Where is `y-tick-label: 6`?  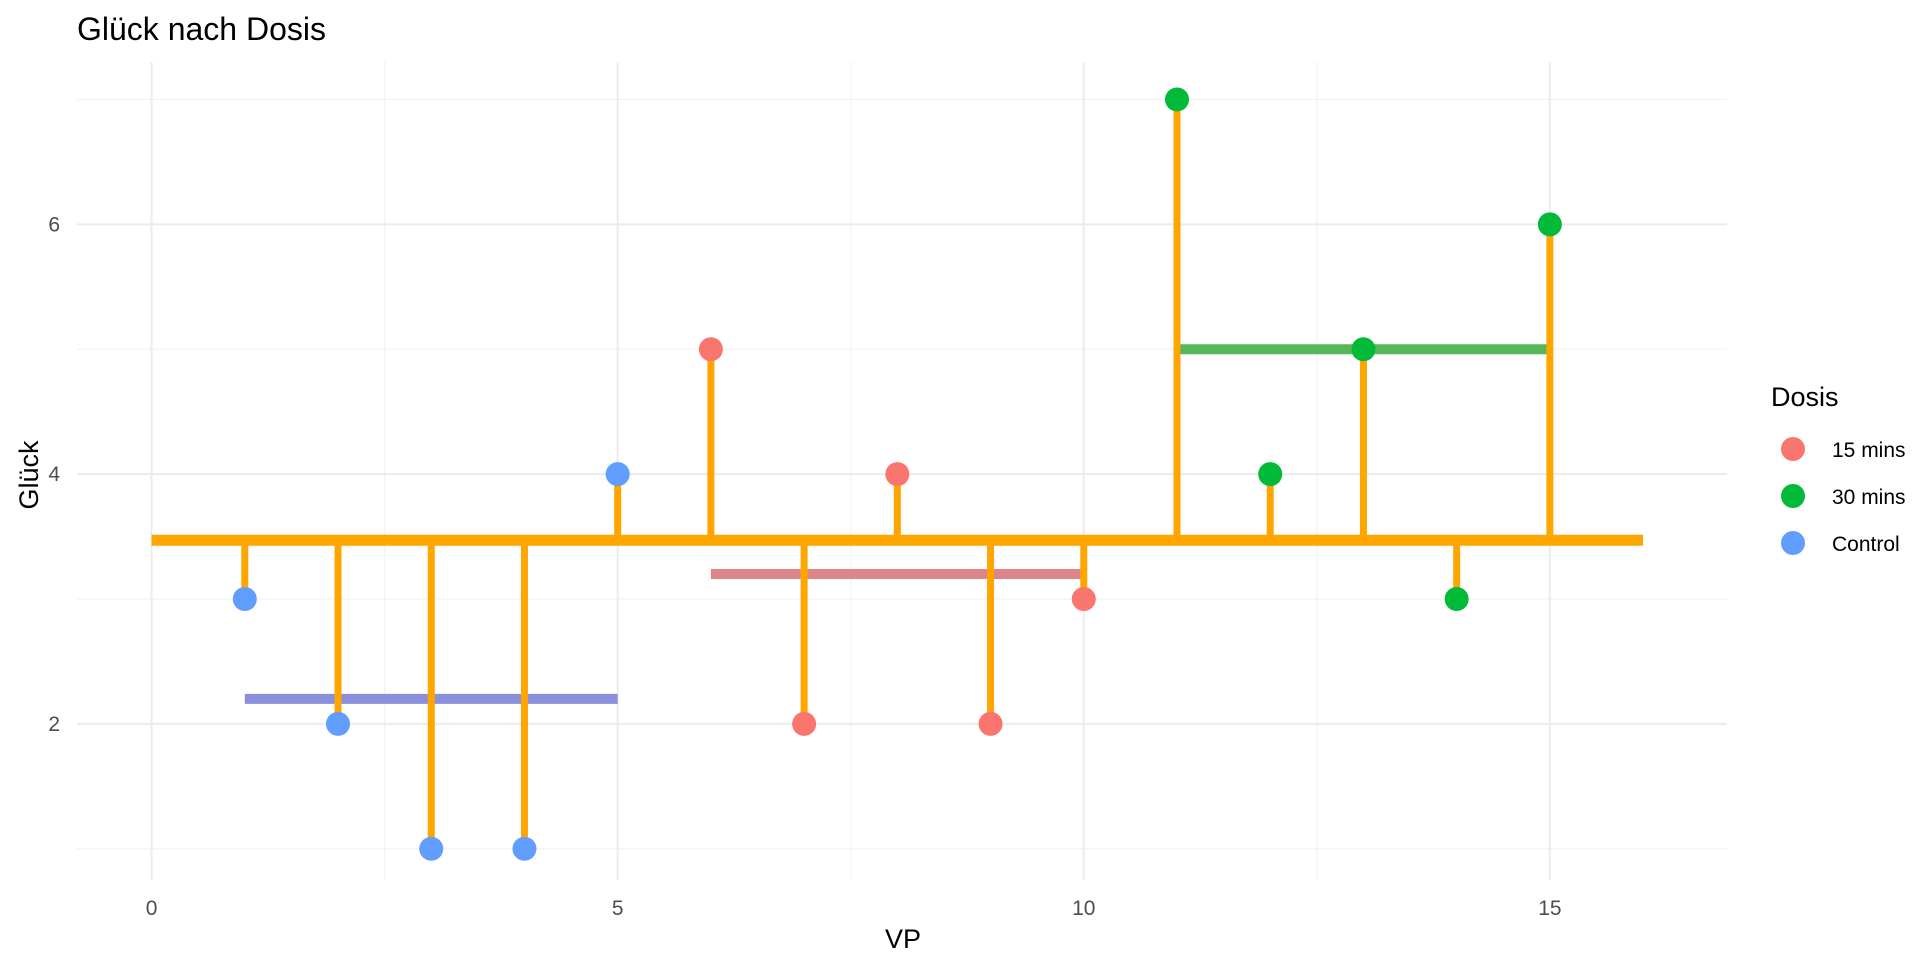 y-tick-label: 6 is located at coordinates (54, 224).